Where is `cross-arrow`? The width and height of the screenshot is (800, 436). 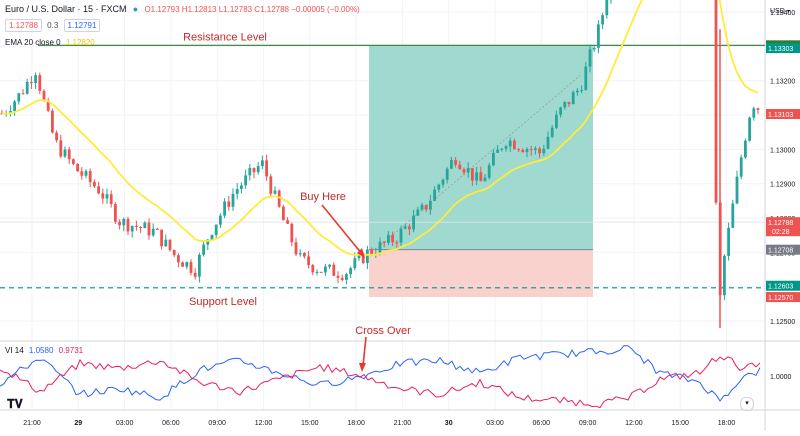
cross-arrow is located at coordinates (364, 351).